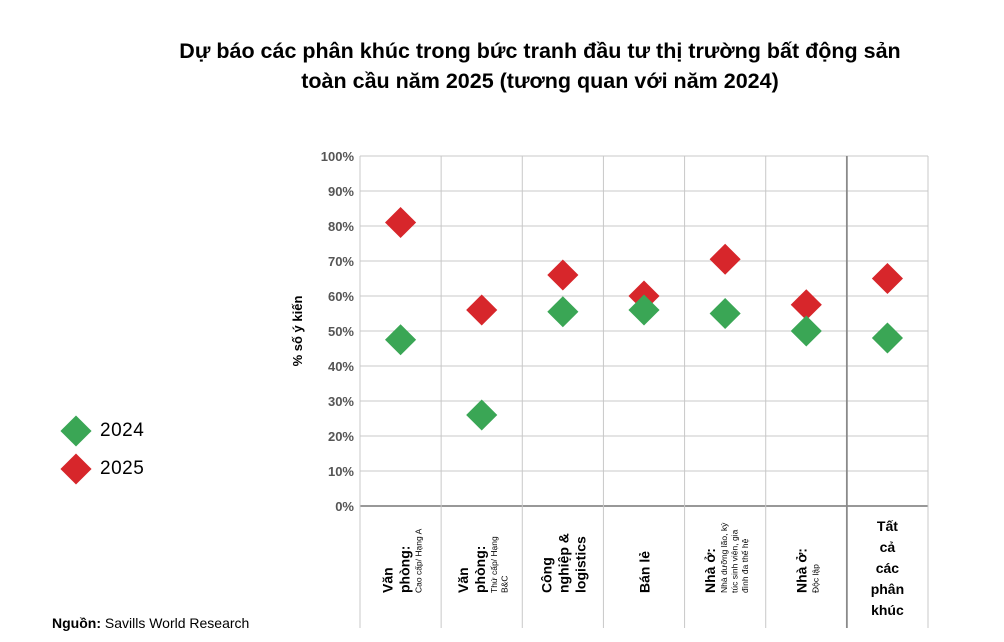 The height and width of the screenshot is (642, 1004). What do you see at coordinates (338, 156) in the screenshot?
I see `y-tick-label: 100%` at bounding box center [338, 156].